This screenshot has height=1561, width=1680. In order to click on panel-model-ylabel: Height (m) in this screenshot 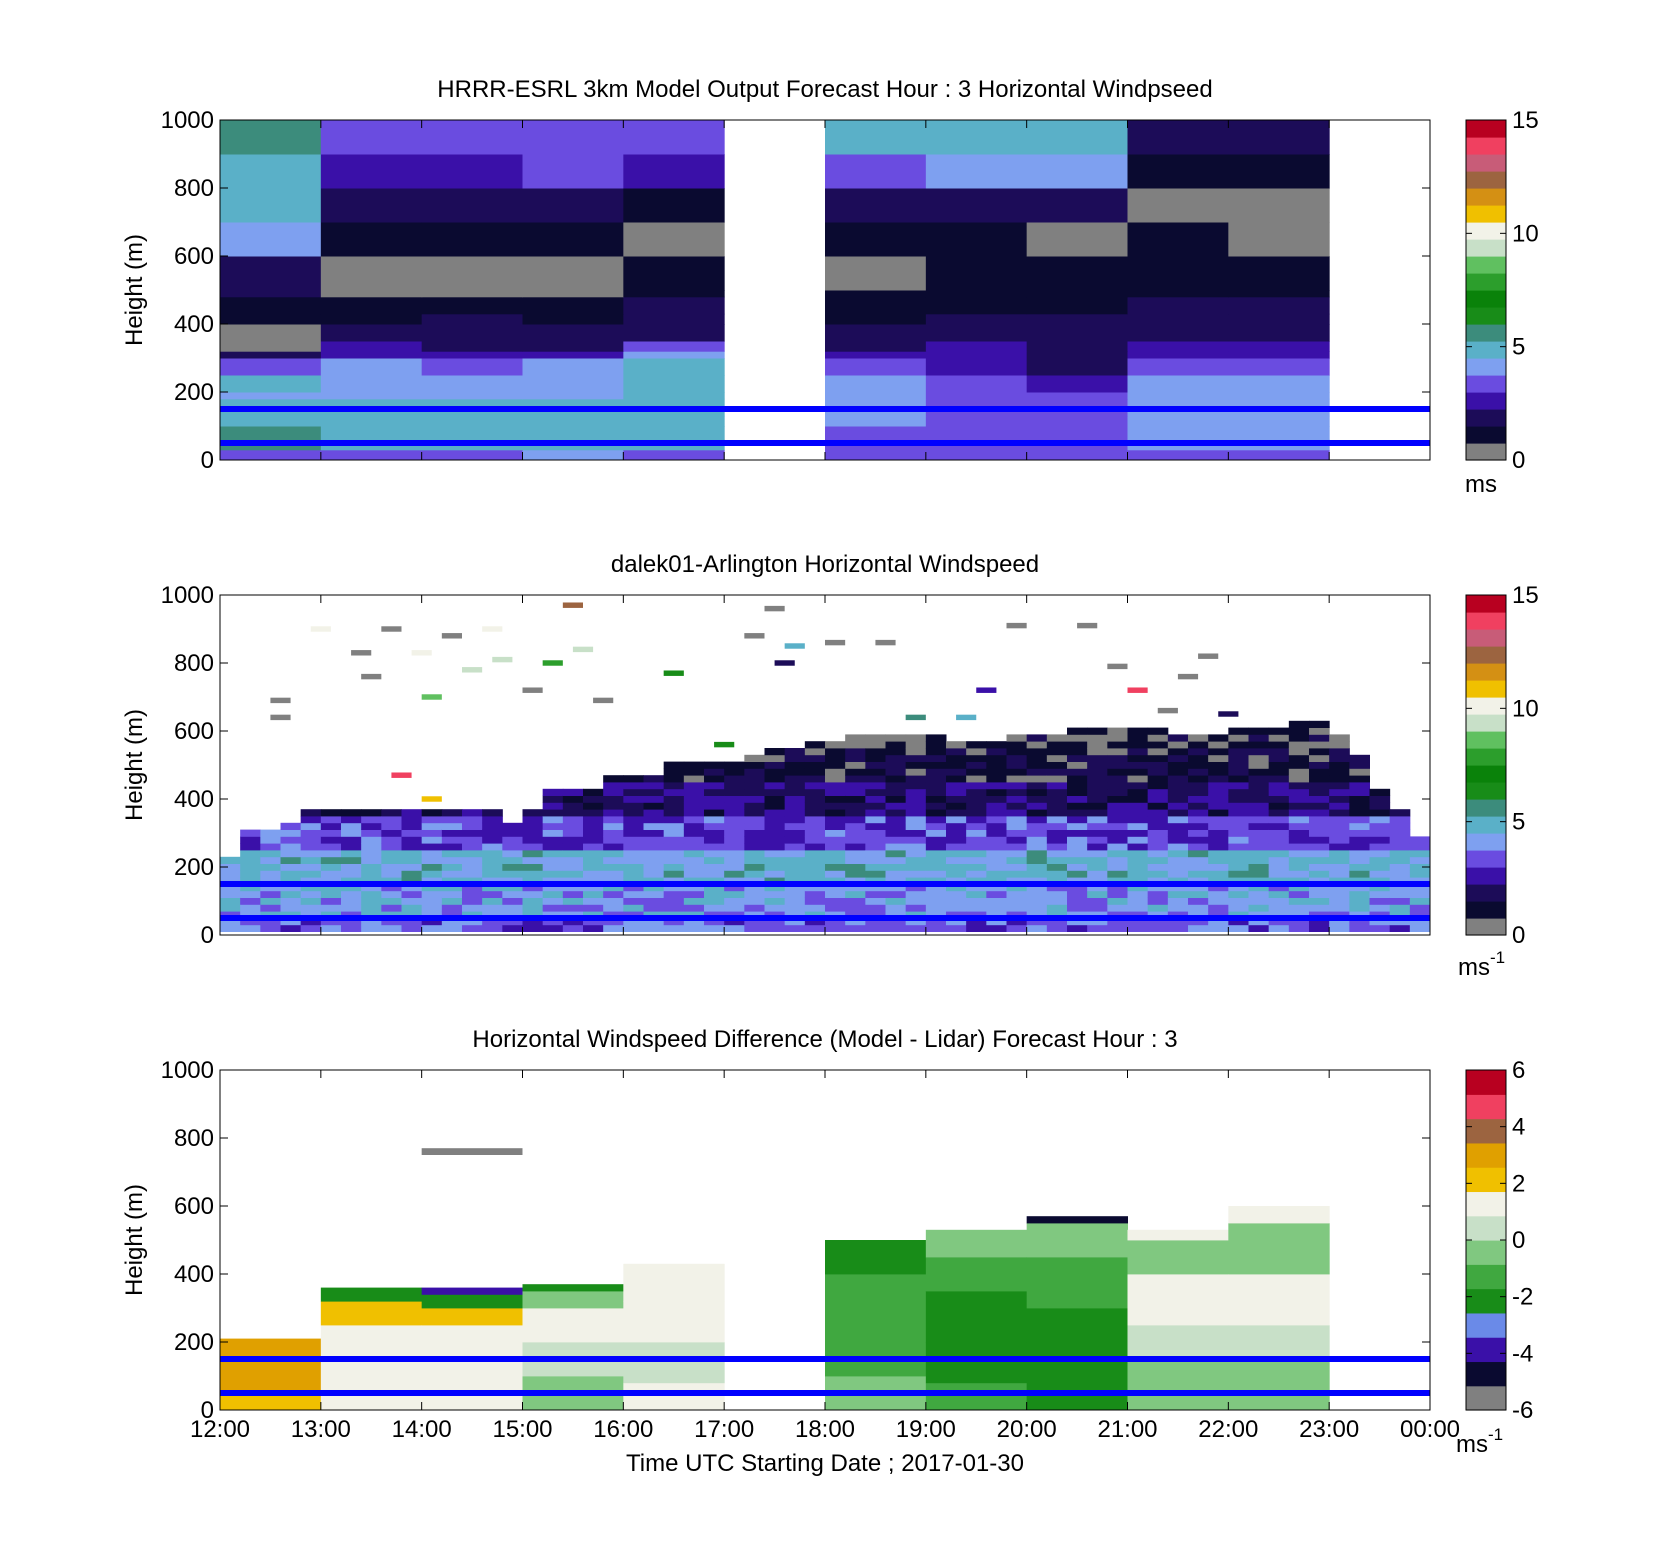, I will do `click(134, 290)`.